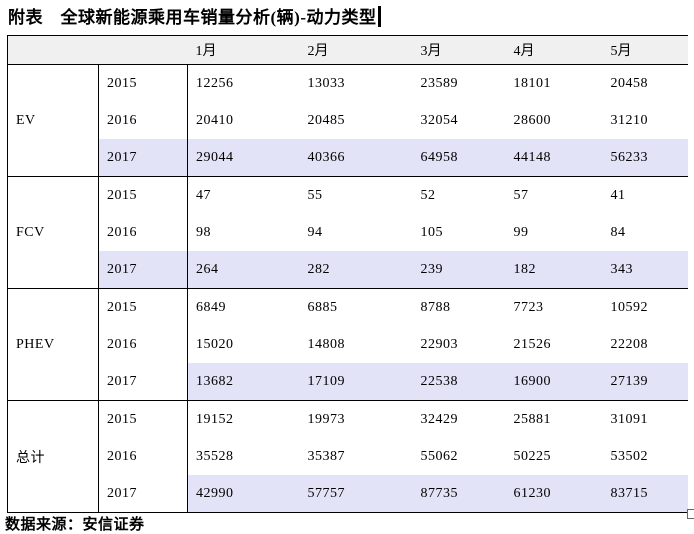 The height and width of the screenshot is (534, 694). Describe the element at coordinates (521, 232) in the screenshot. I see `value-cell: 99` at that location.